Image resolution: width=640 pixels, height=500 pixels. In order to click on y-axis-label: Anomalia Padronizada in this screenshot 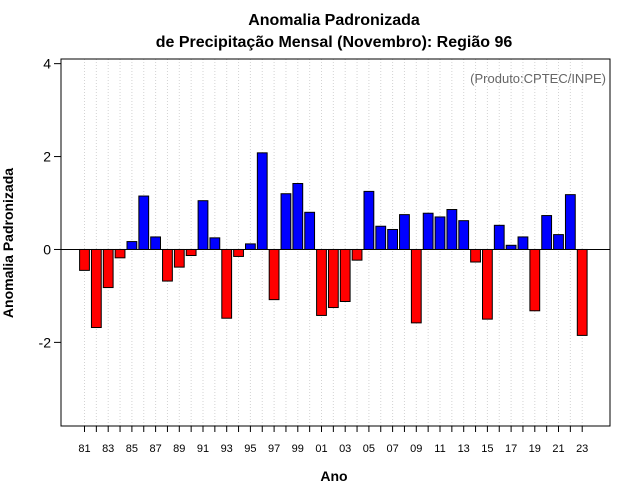, I will do `click(8, 243)`.